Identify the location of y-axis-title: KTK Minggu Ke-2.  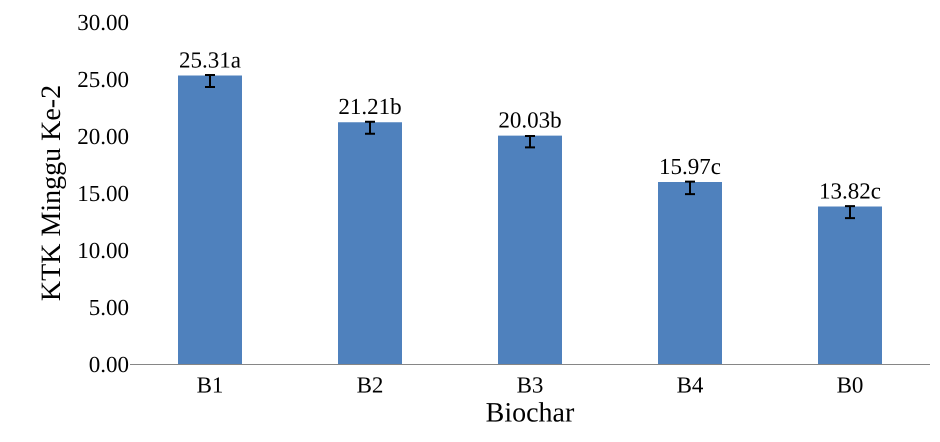
(51, 193).